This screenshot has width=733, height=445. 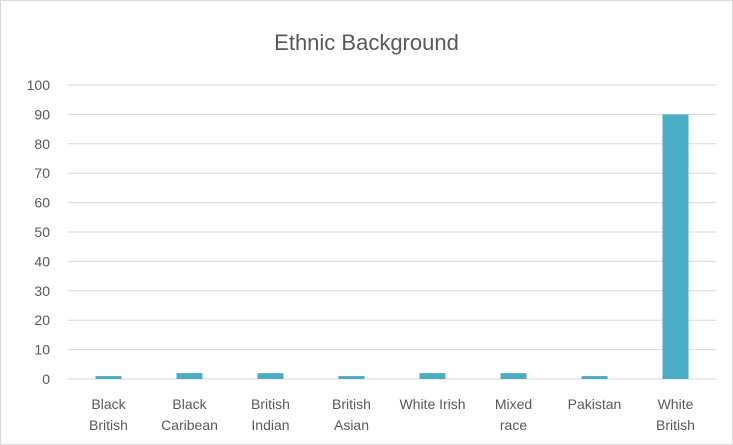 I want to click on y-tick-label: 70, so click(x=42, y=173).